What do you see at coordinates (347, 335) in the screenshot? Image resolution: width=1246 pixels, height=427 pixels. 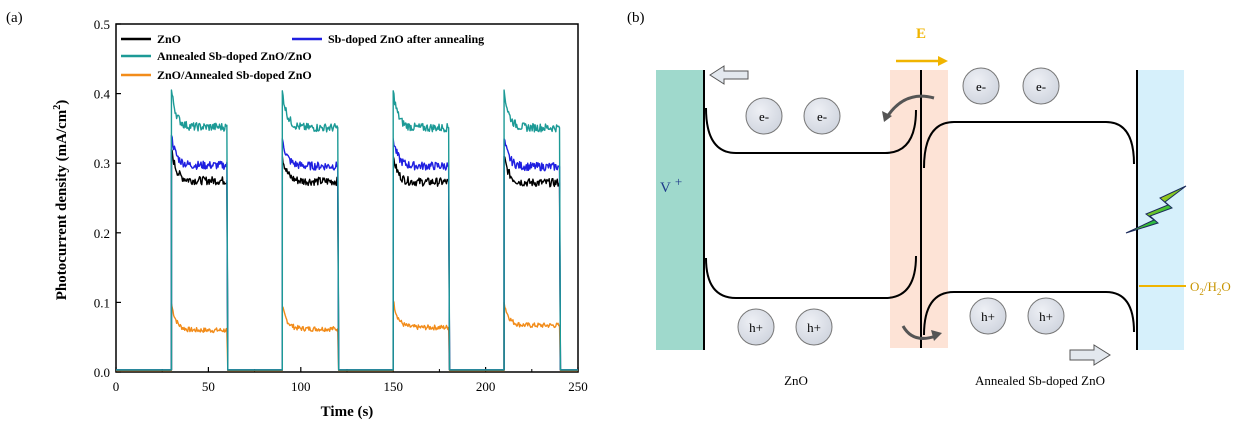 I see `series-line` at bounding box center [347, 335].